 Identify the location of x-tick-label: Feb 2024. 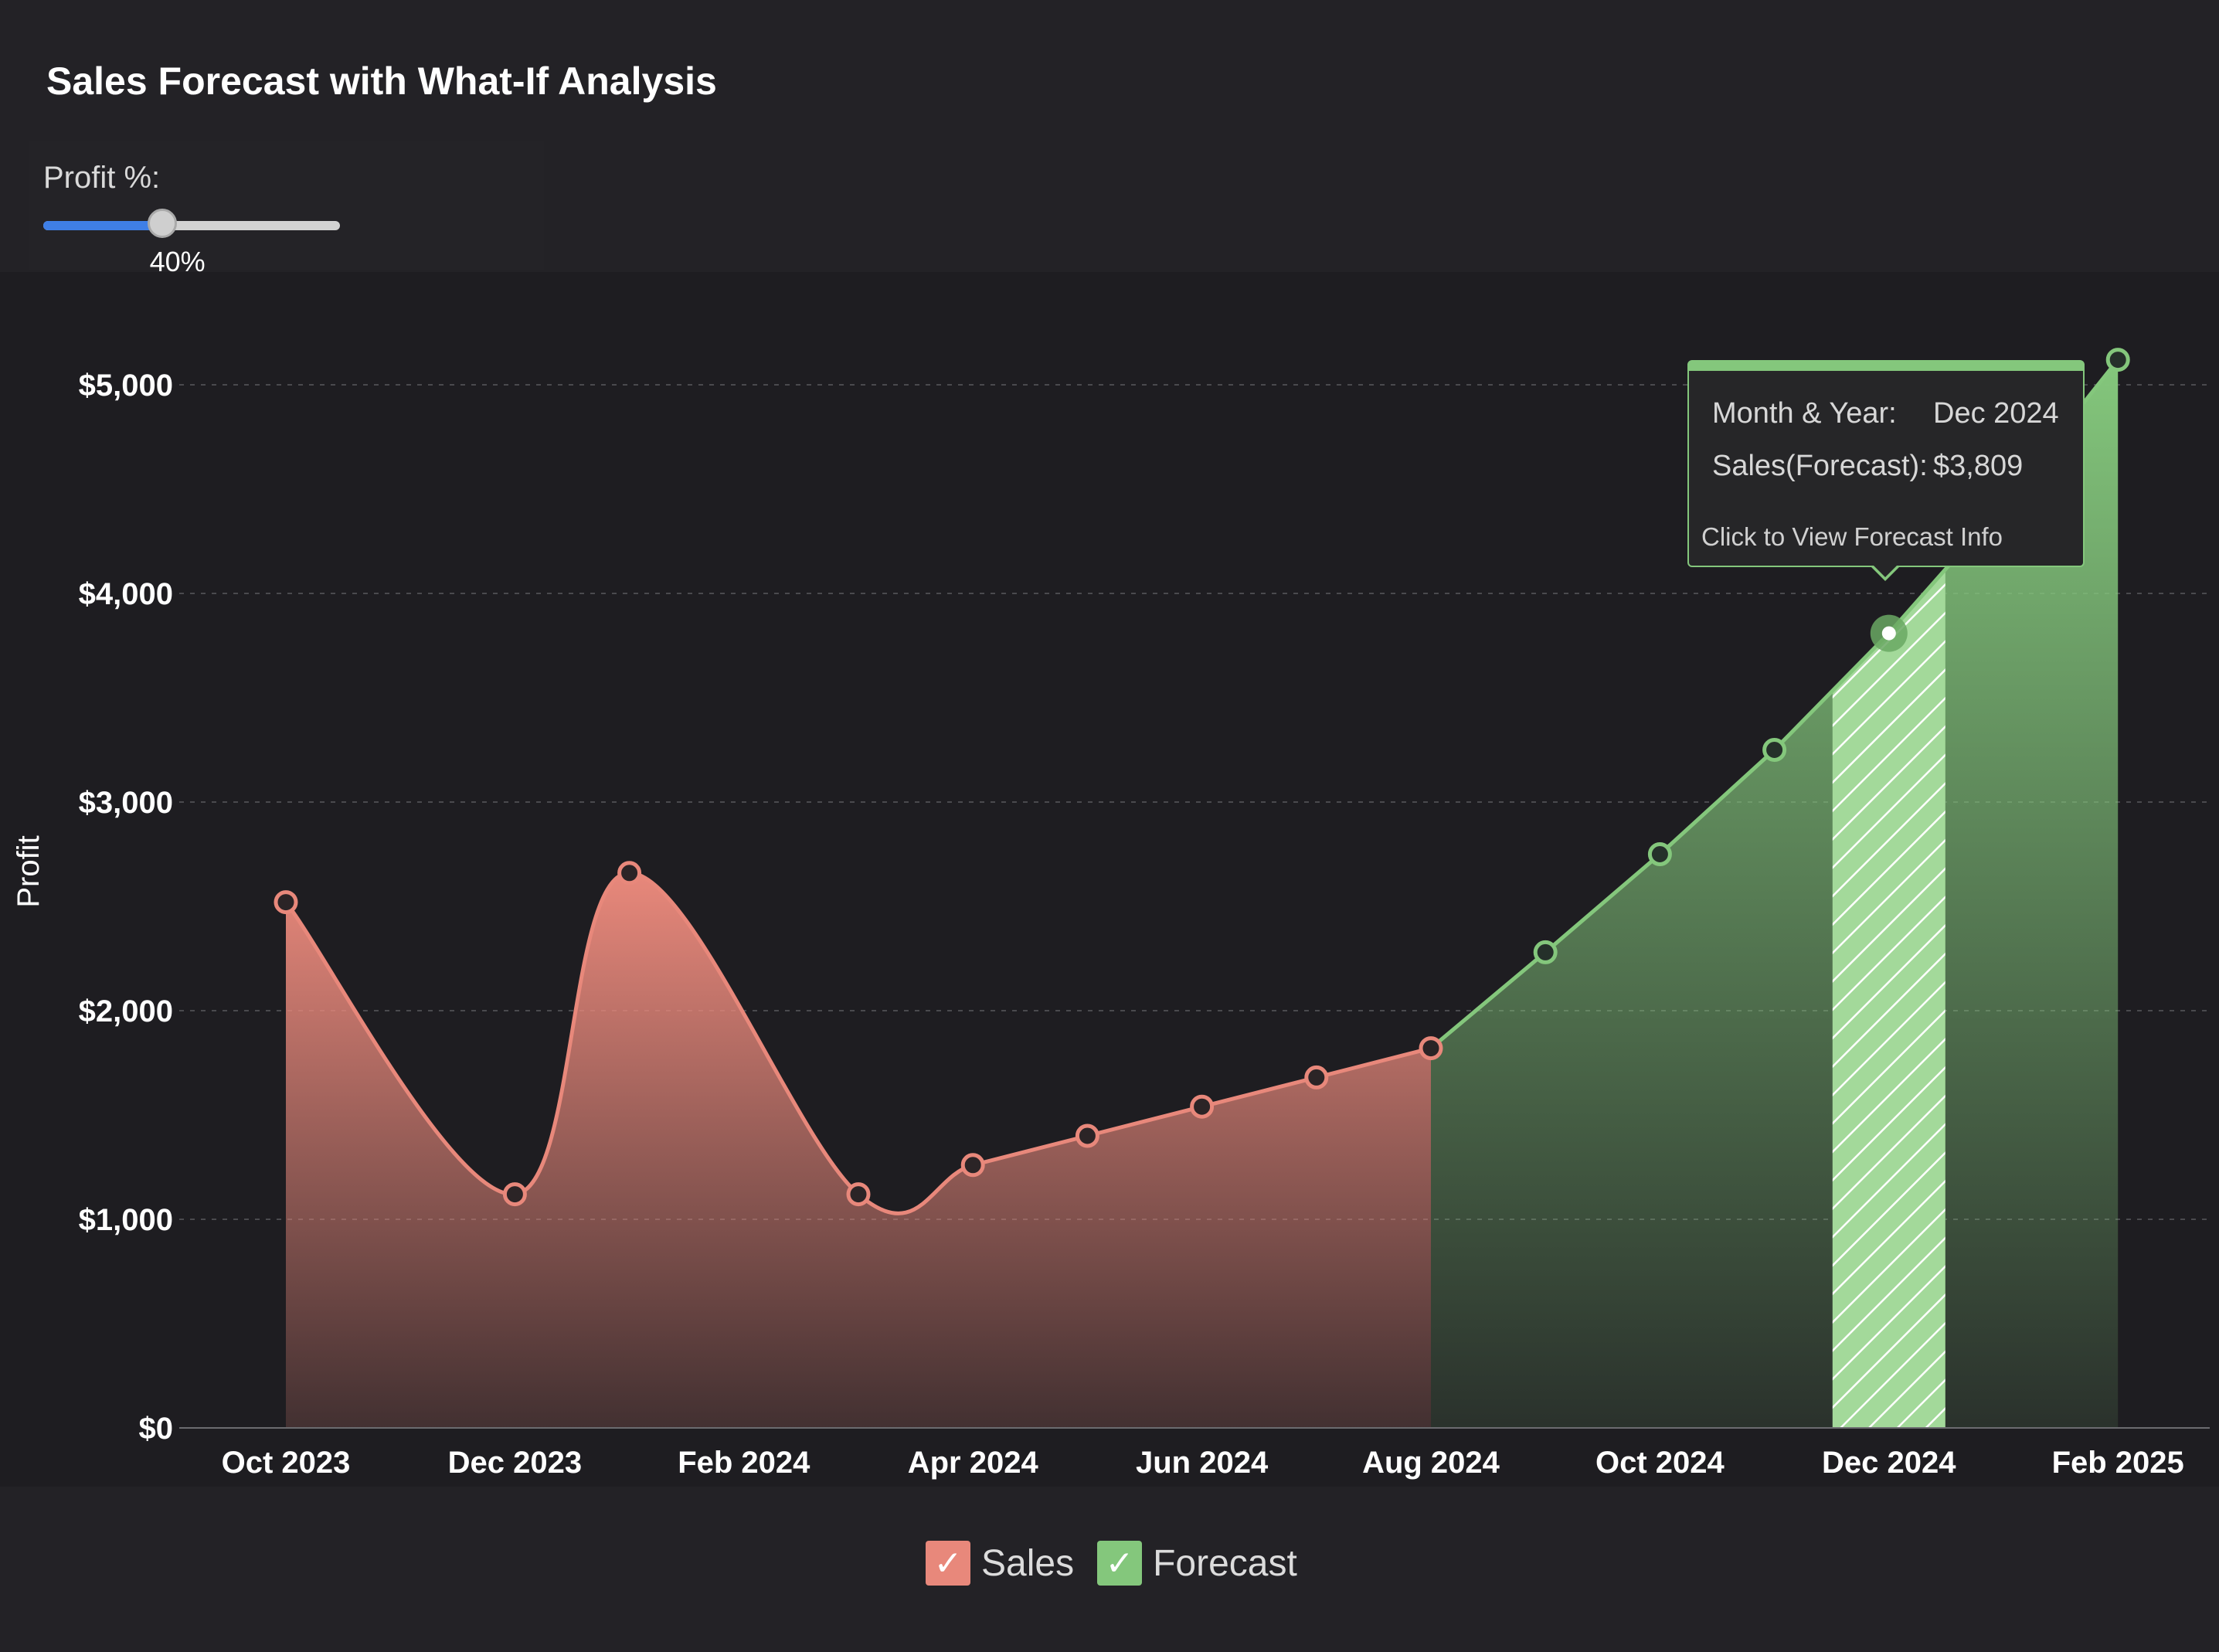
(744, 1463).